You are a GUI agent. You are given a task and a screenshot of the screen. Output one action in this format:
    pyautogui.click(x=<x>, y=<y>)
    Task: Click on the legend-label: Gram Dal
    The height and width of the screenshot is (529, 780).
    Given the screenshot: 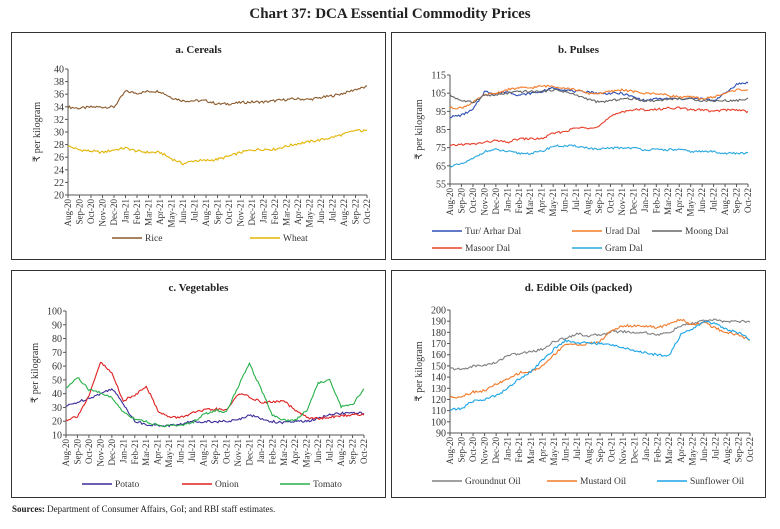 What is the action you would take?
    pyautogui.click(x=624, y=249)
    